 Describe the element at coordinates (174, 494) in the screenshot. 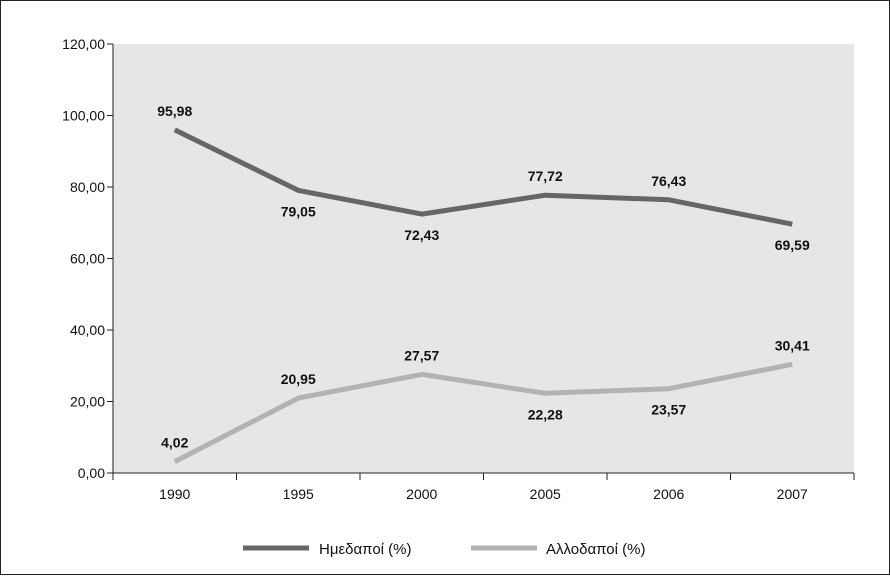

I see `x-tick-label: 1990` at that location.